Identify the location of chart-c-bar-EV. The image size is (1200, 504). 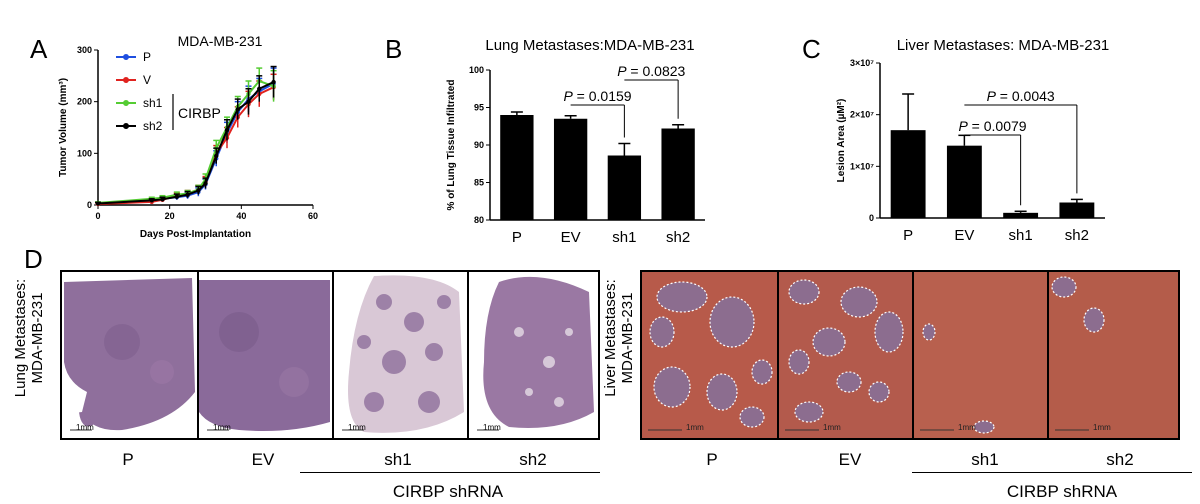
(964, 181).